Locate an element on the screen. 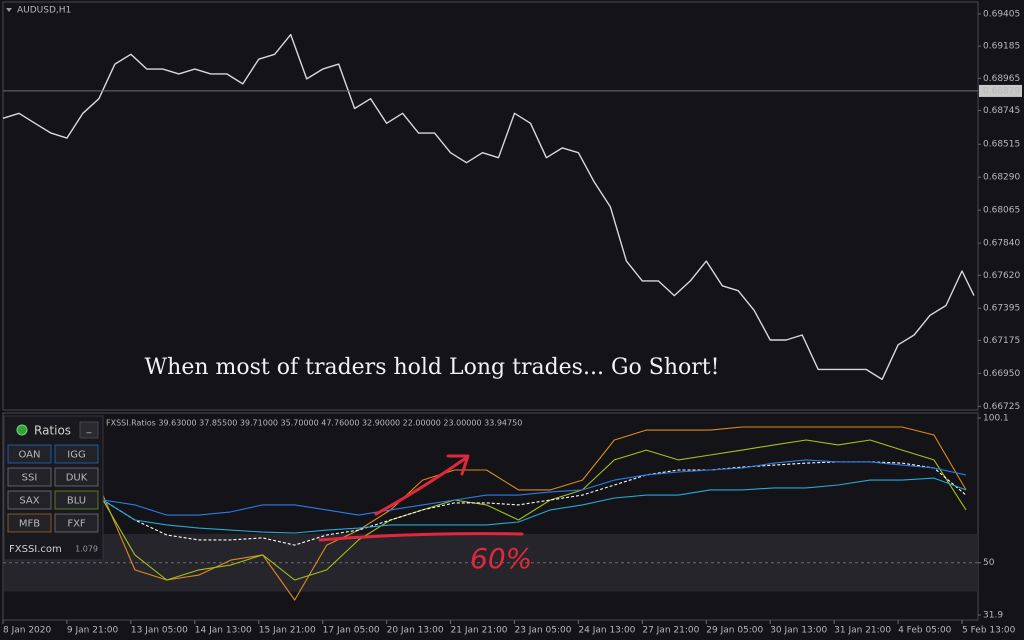 This screenshot has width=1024, height=640. source-button-label: BLU is located at coordinates (76, 501).